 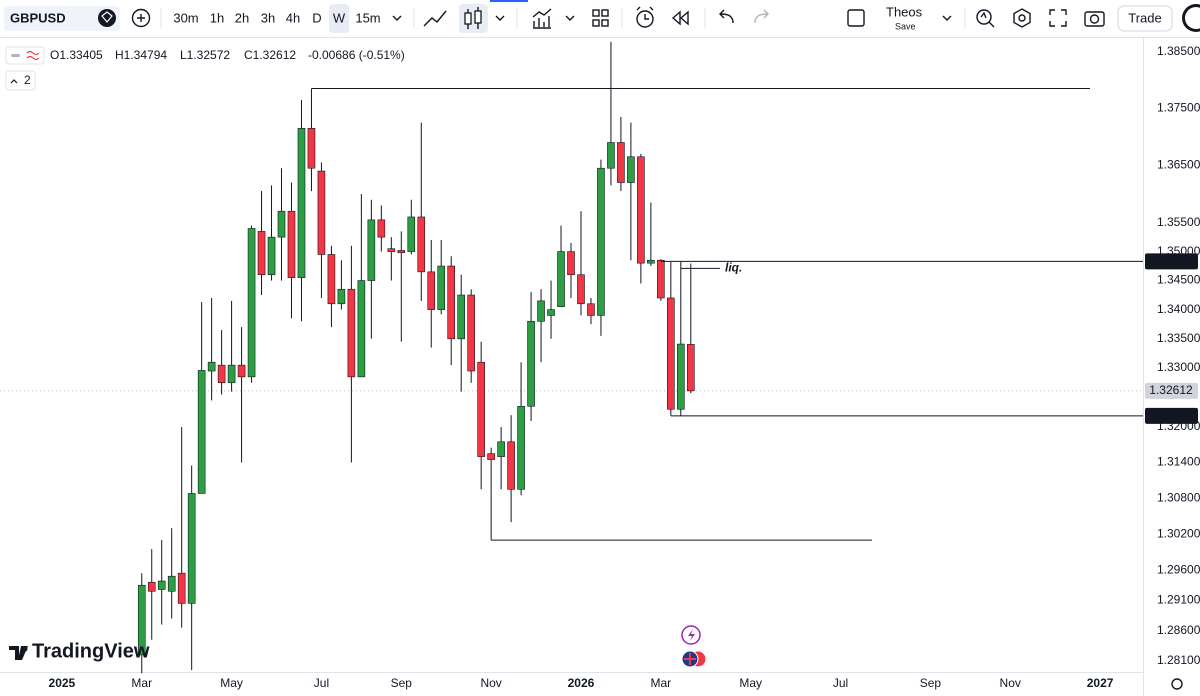 What do you see at coordinates (268, 17) in the screenshot?
I see `interval: 3h` at bounding box center [268, 17].